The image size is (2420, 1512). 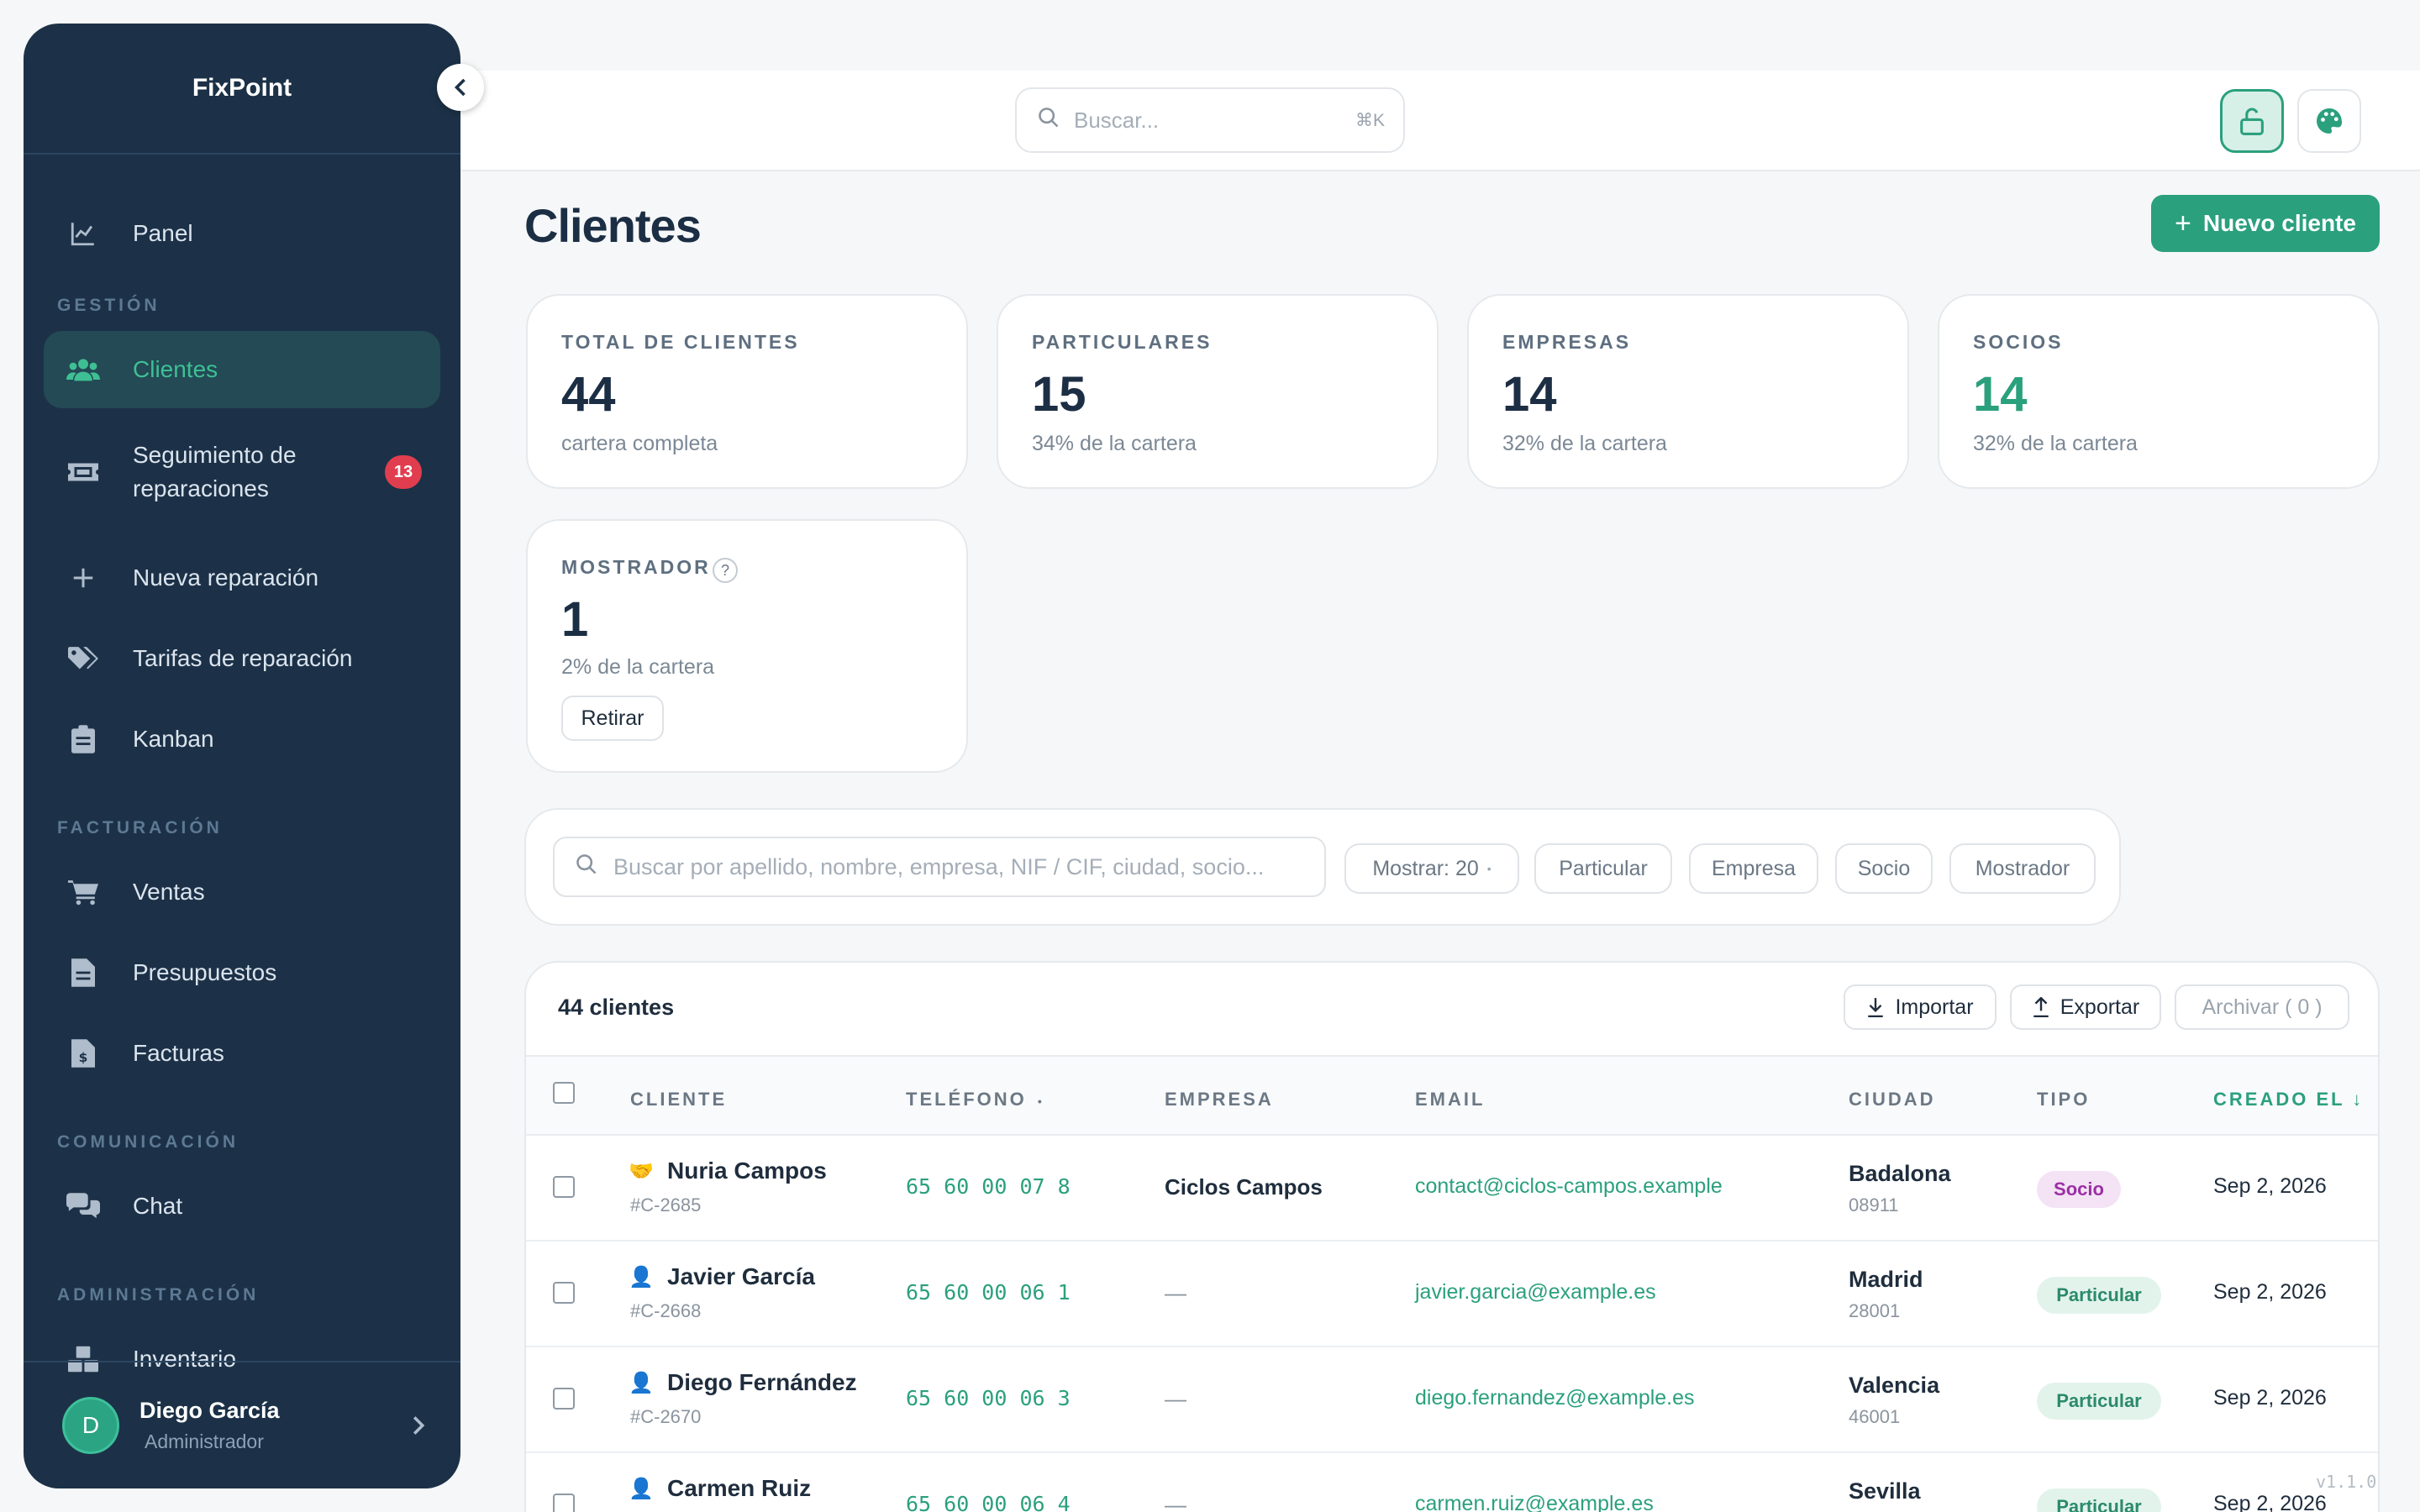 I want to click on version-label: v1.1.0, so click(x=2346, y=1482).